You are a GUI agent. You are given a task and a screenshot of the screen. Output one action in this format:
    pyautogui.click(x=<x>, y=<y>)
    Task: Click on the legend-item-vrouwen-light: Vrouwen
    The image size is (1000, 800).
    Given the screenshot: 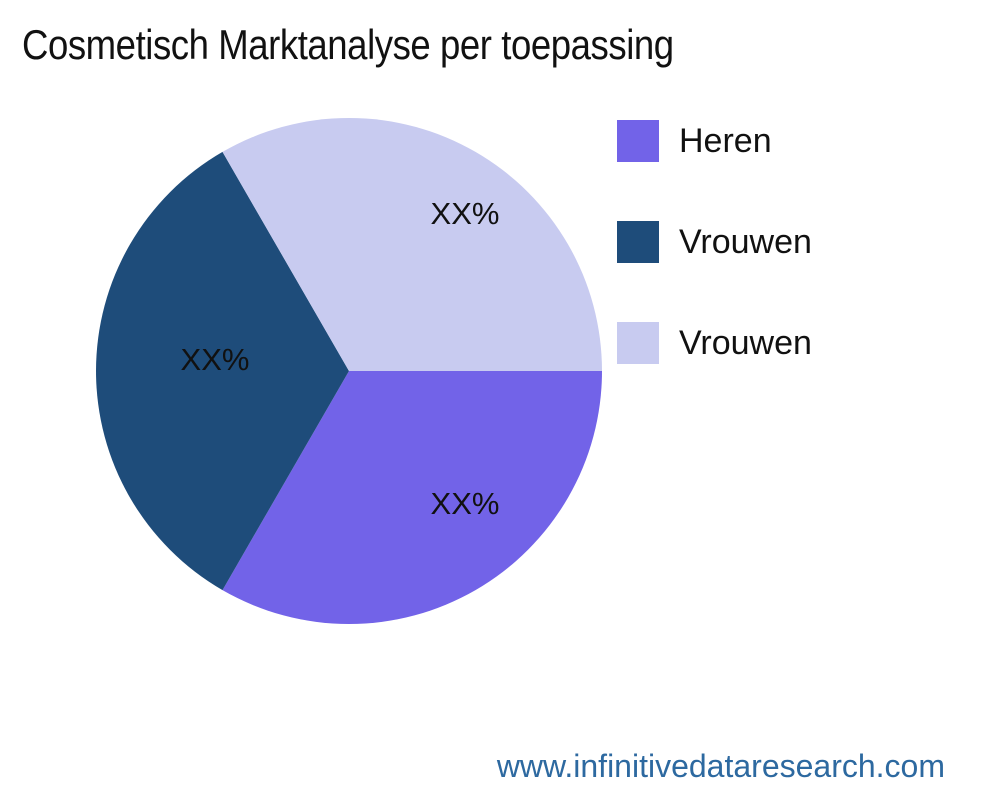 What is the action you would take?
    pyautogui.click(x=714, y=343)
    